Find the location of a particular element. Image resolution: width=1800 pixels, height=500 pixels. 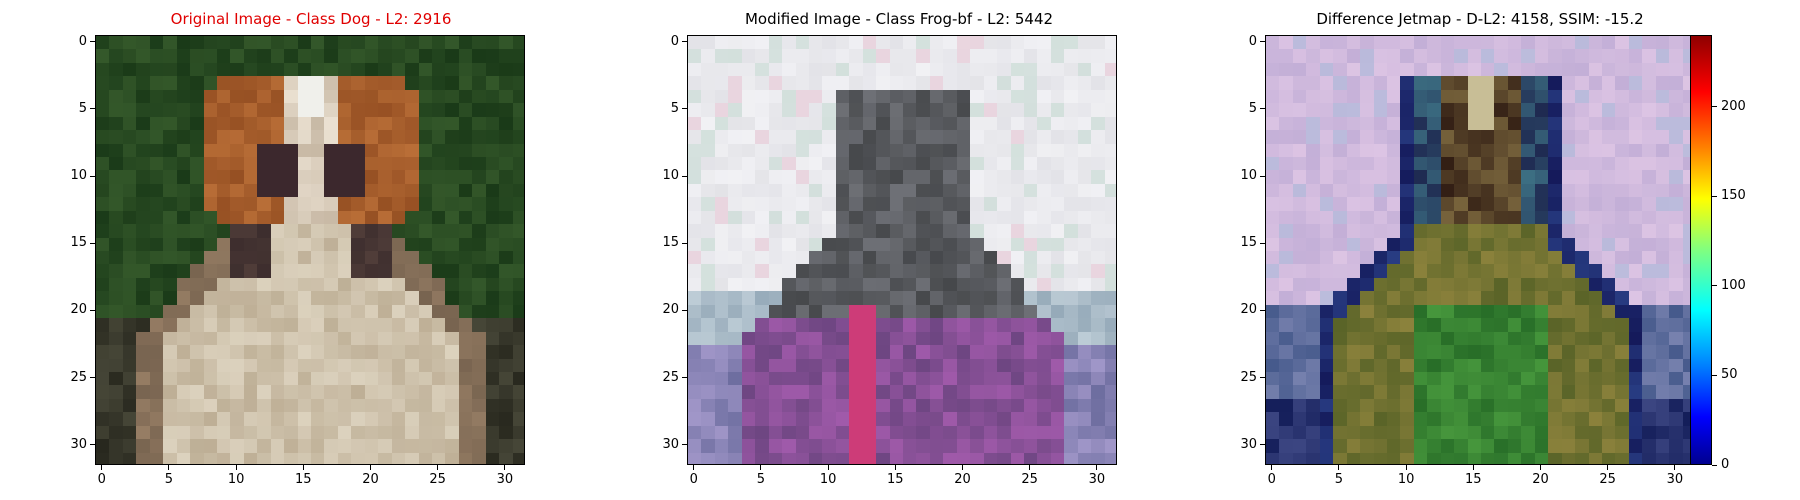

colorbar-tick-label: 0 is located at coordinates (1725, 464).